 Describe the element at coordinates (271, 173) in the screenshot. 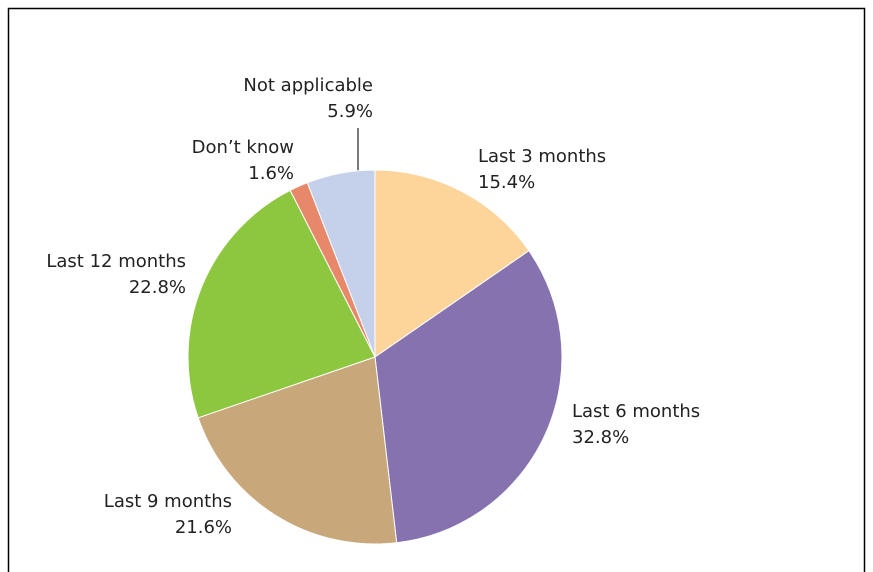

I see `slice-value-label: 1.6%` at that location.